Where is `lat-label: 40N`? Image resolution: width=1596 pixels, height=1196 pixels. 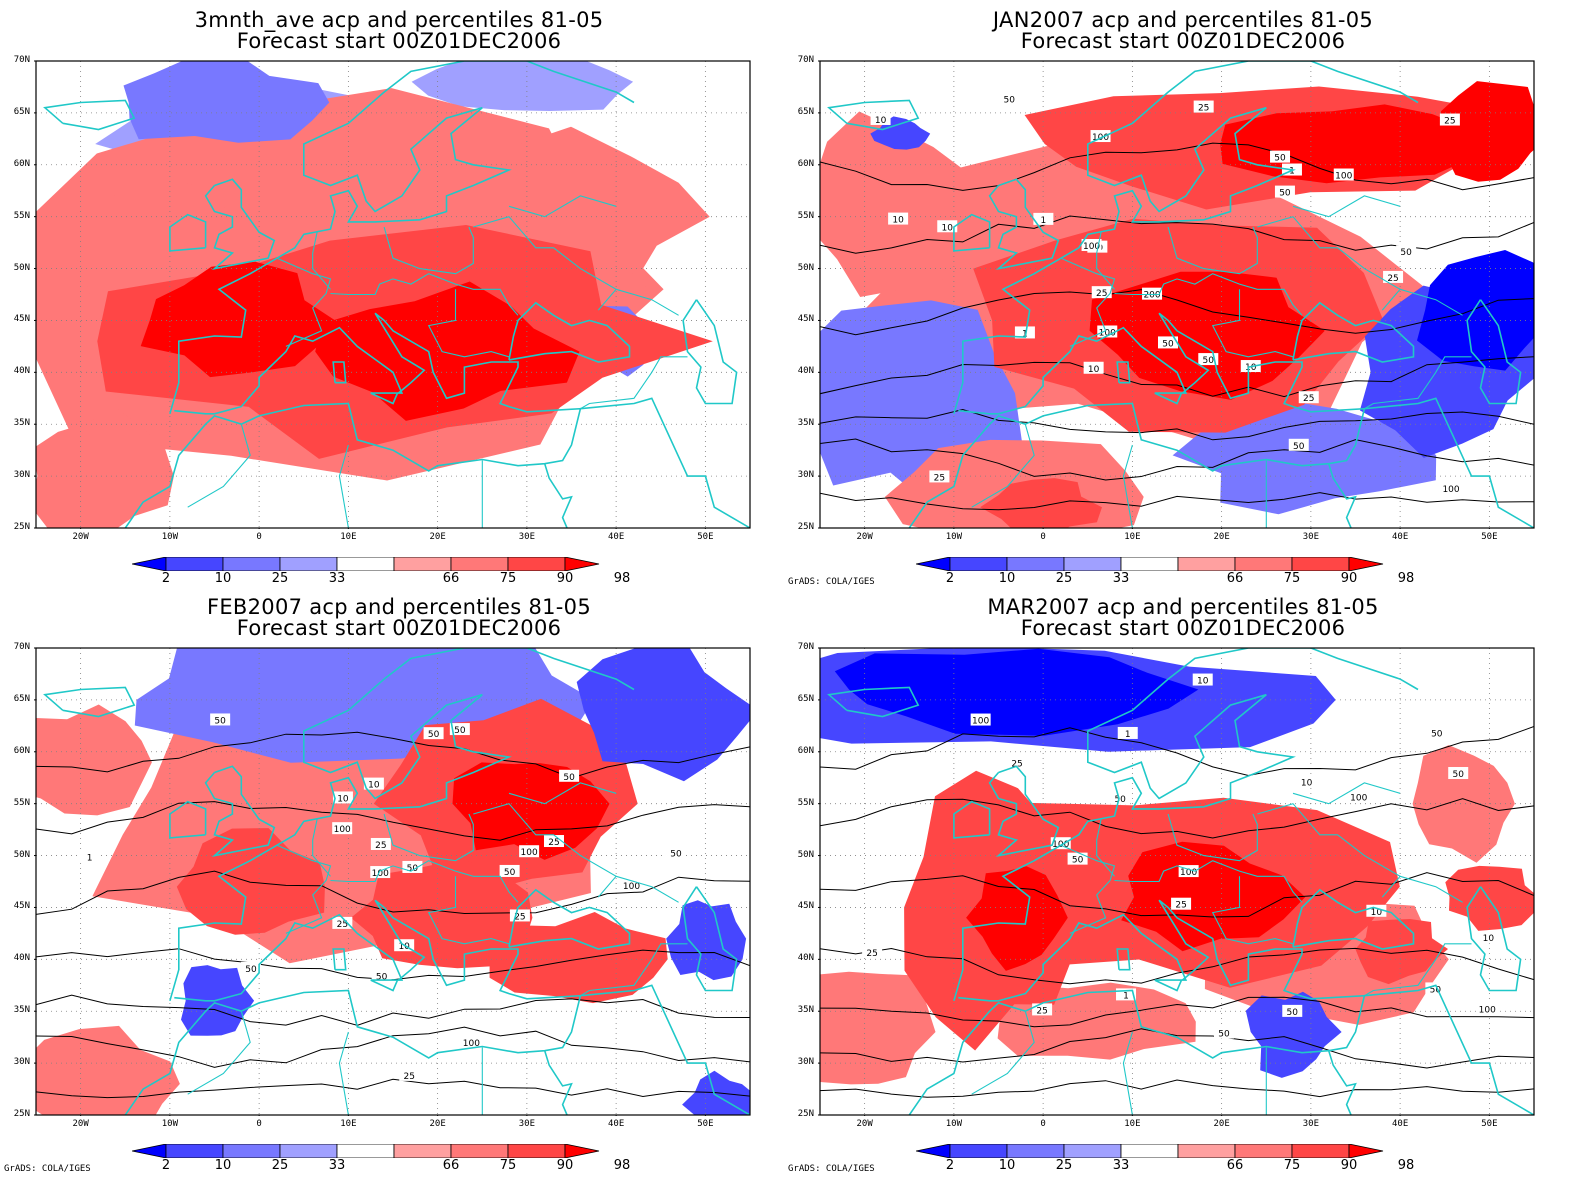 lat-label: 40N is located at coordinates (805, 958).